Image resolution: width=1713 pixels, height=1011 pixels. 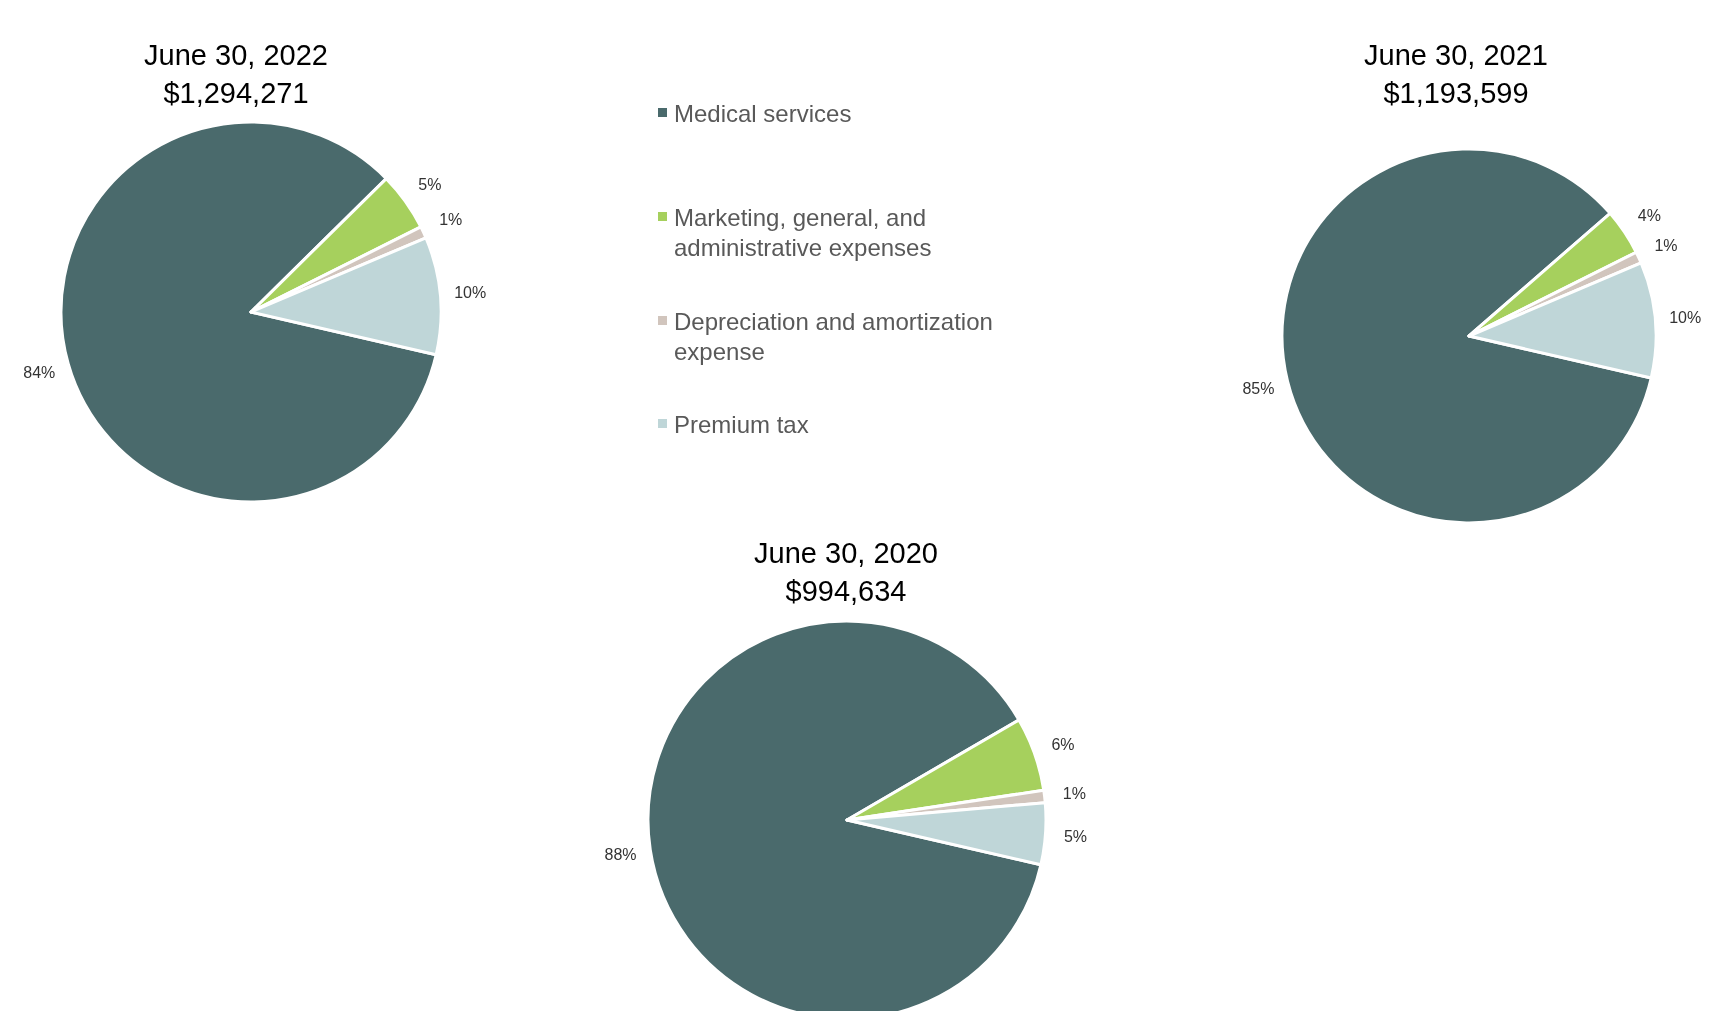 What do you see at coordinates (803, 233) in the screenshot?
I see `legend-label: Marketing, general, and administrative expenses` at bounding box center [803, 233].